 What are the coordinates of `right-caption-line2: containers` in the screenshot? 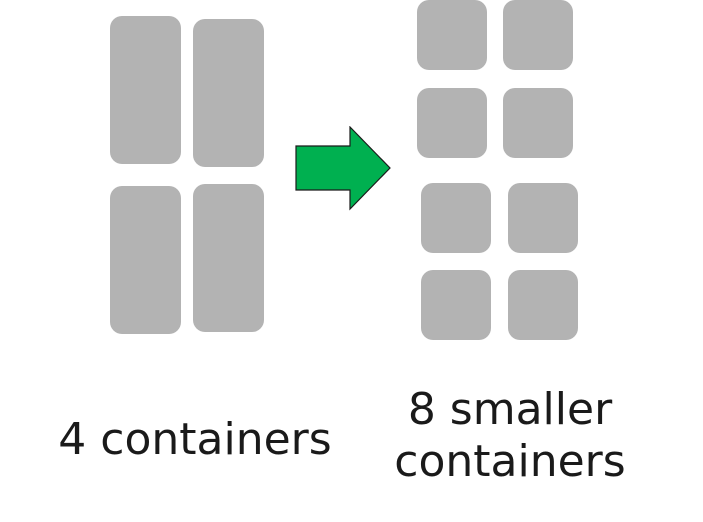 It's located at (510, 461).